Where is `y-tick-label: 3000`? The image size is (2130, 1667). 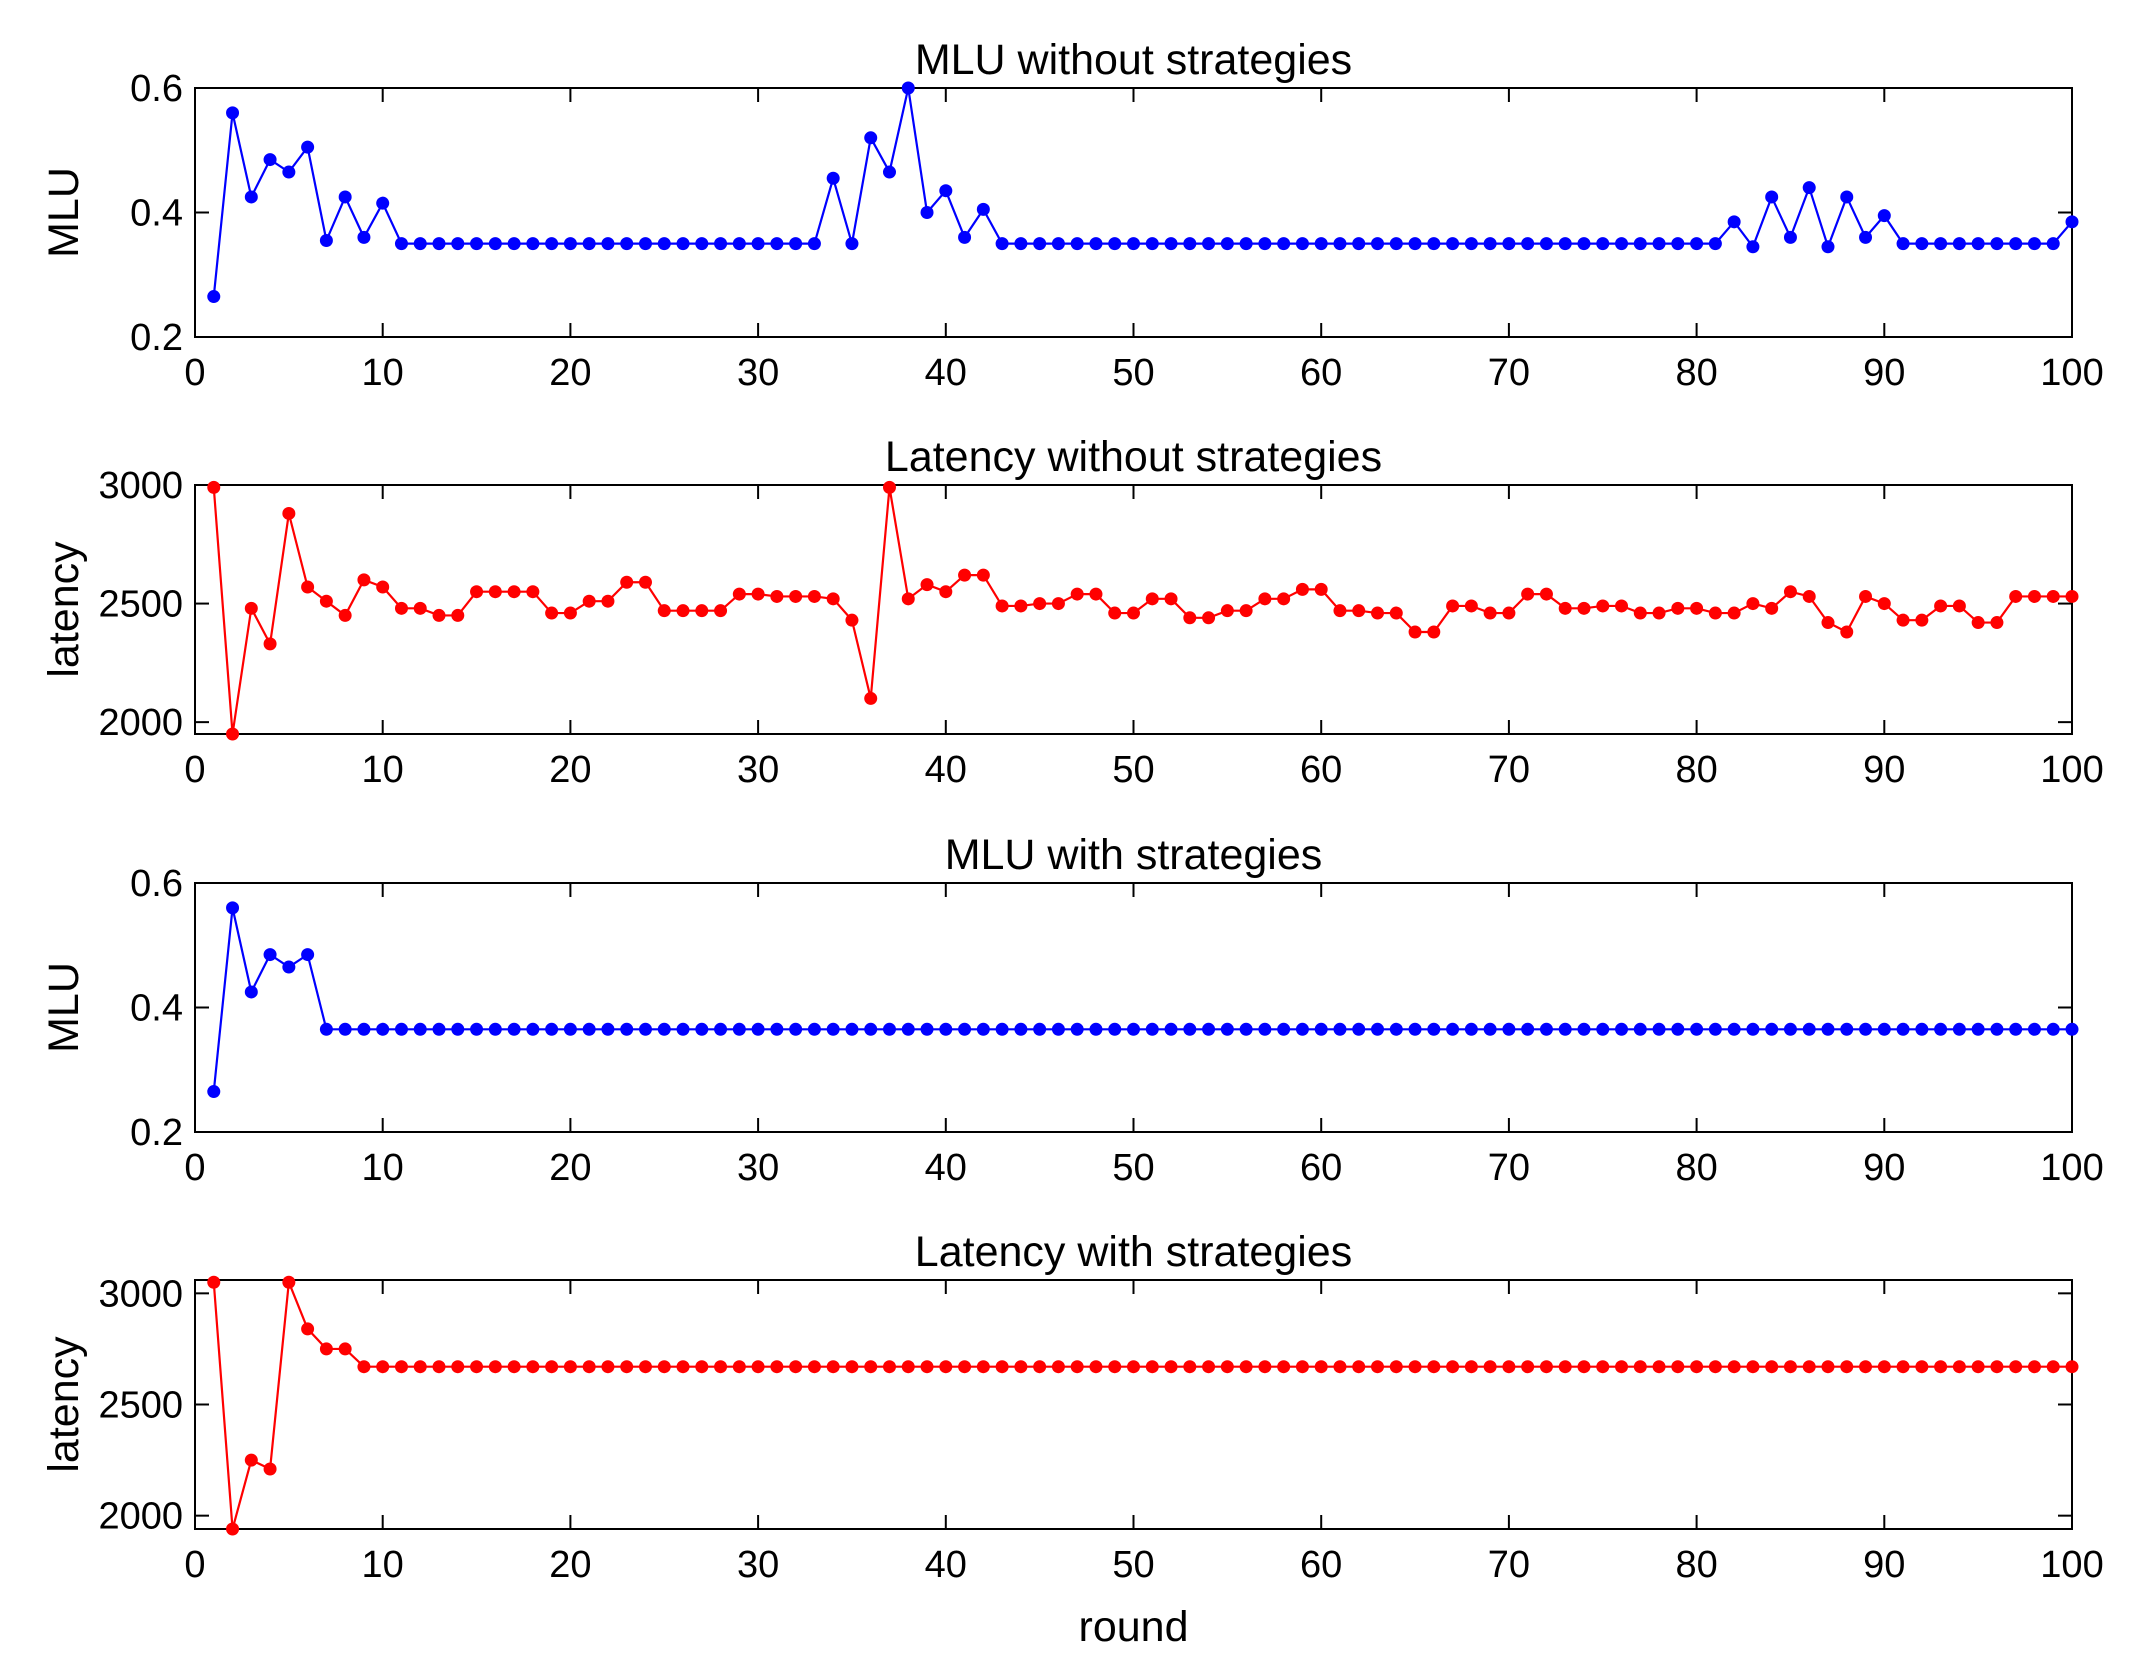
y-tick-label: 3000 is located at coordinates (140, 486).